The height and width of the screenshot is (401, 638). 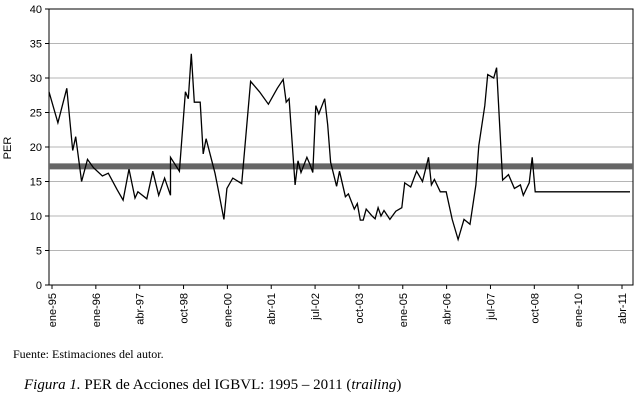 What do you see at coordinates (52, 385) in the screenshot?
I see `caption-figure-label: Figura 1.` at bounding box center [52, 385].